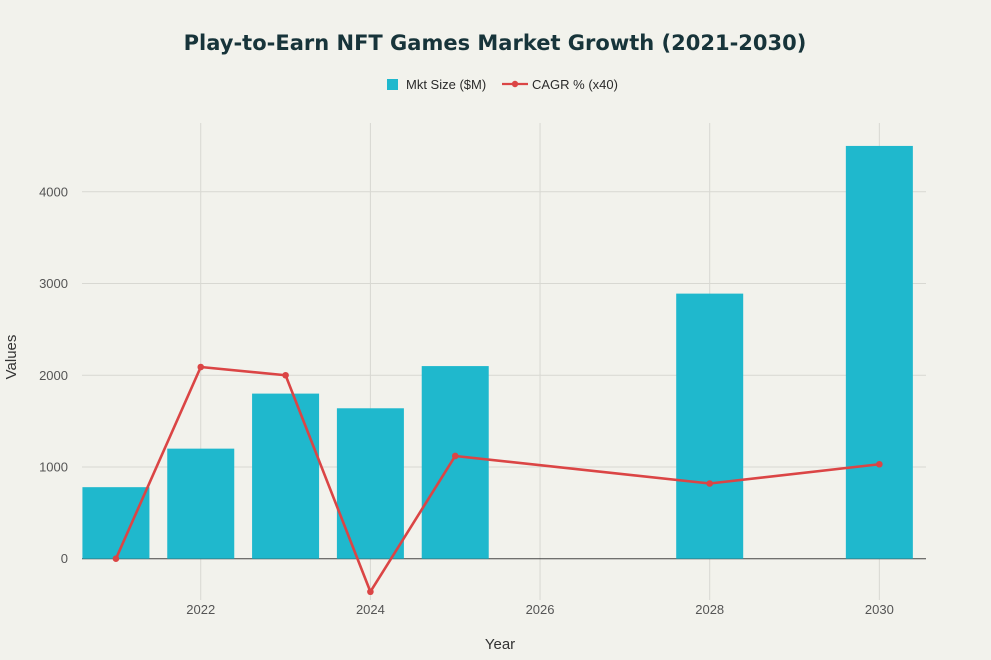  Describe the element at coordinates (879, 609) in the screenshot. I see `x-tick-label: 2030` at that location.